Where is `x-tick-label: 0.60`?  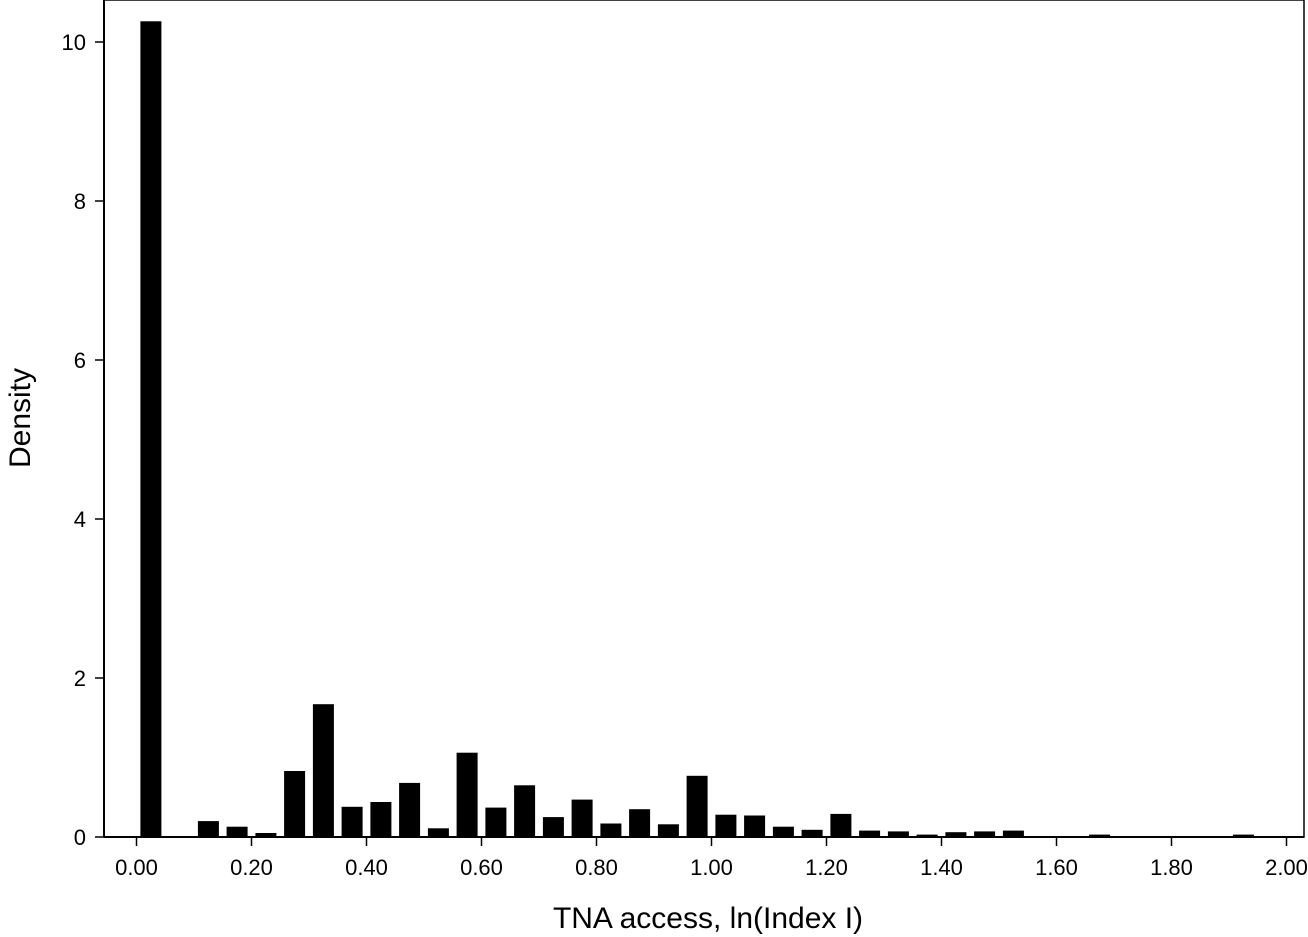
x-tick-label: 0.60 is located at coordinates (481, 867).